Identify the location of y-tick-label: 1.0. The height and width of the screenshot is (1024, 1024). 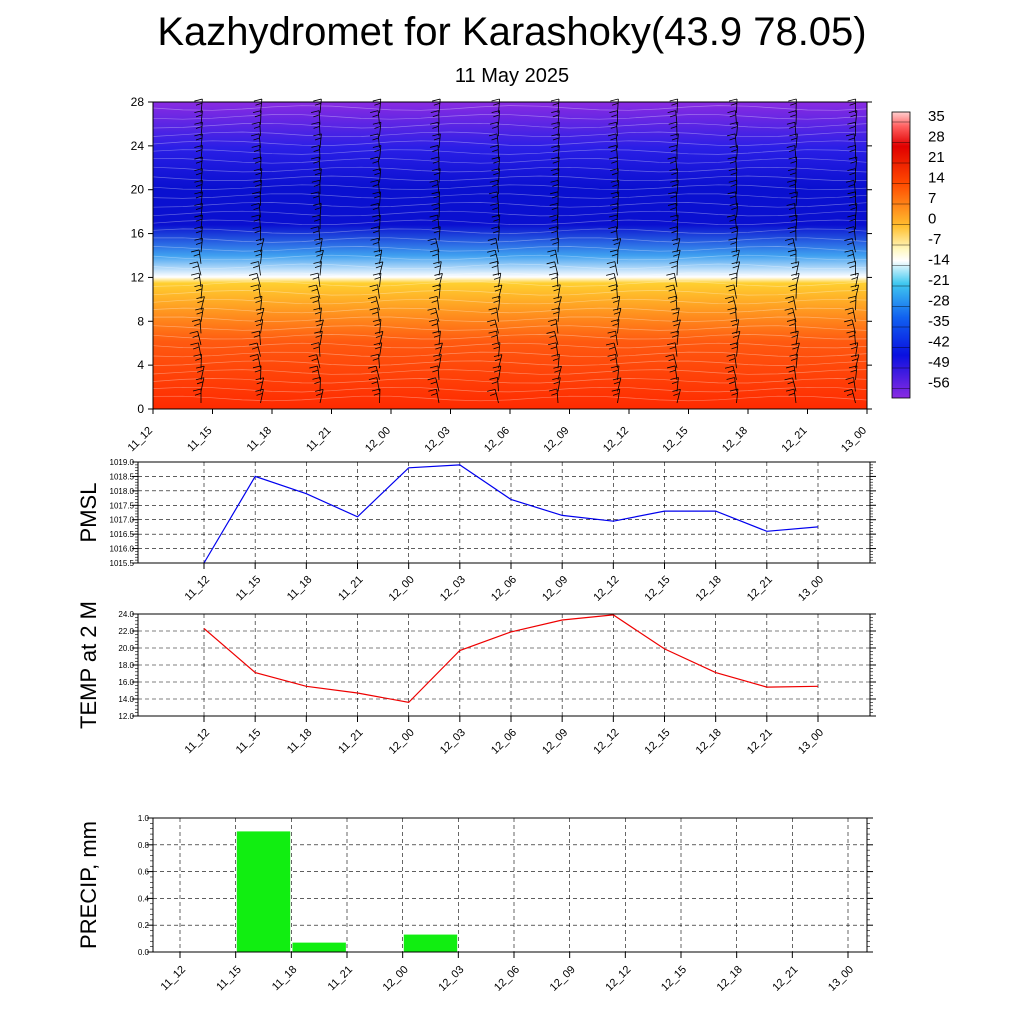
(144, 818).